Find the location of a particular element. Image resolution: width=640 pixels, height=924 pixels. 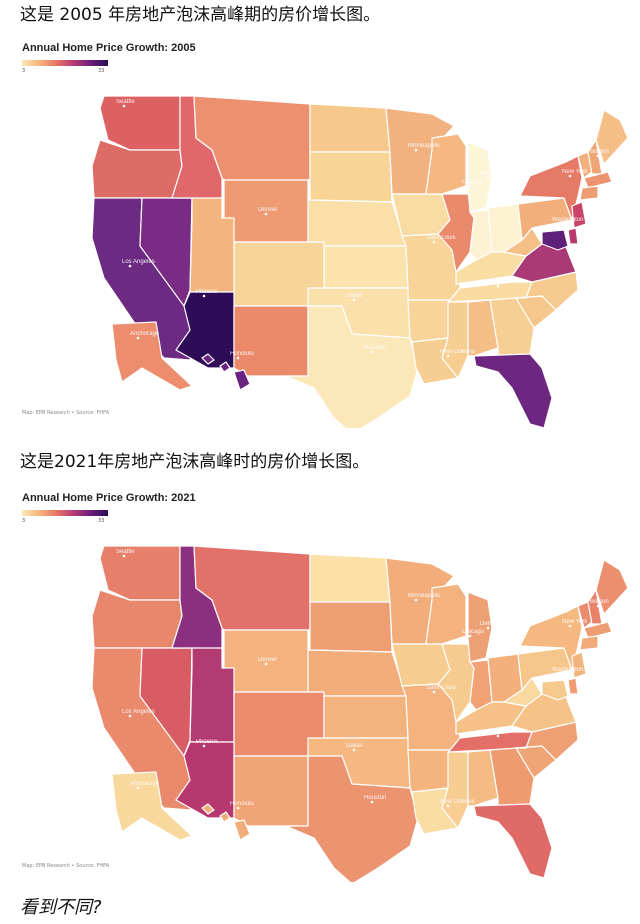

city-marker-miami is located at coordinates (560, 820).